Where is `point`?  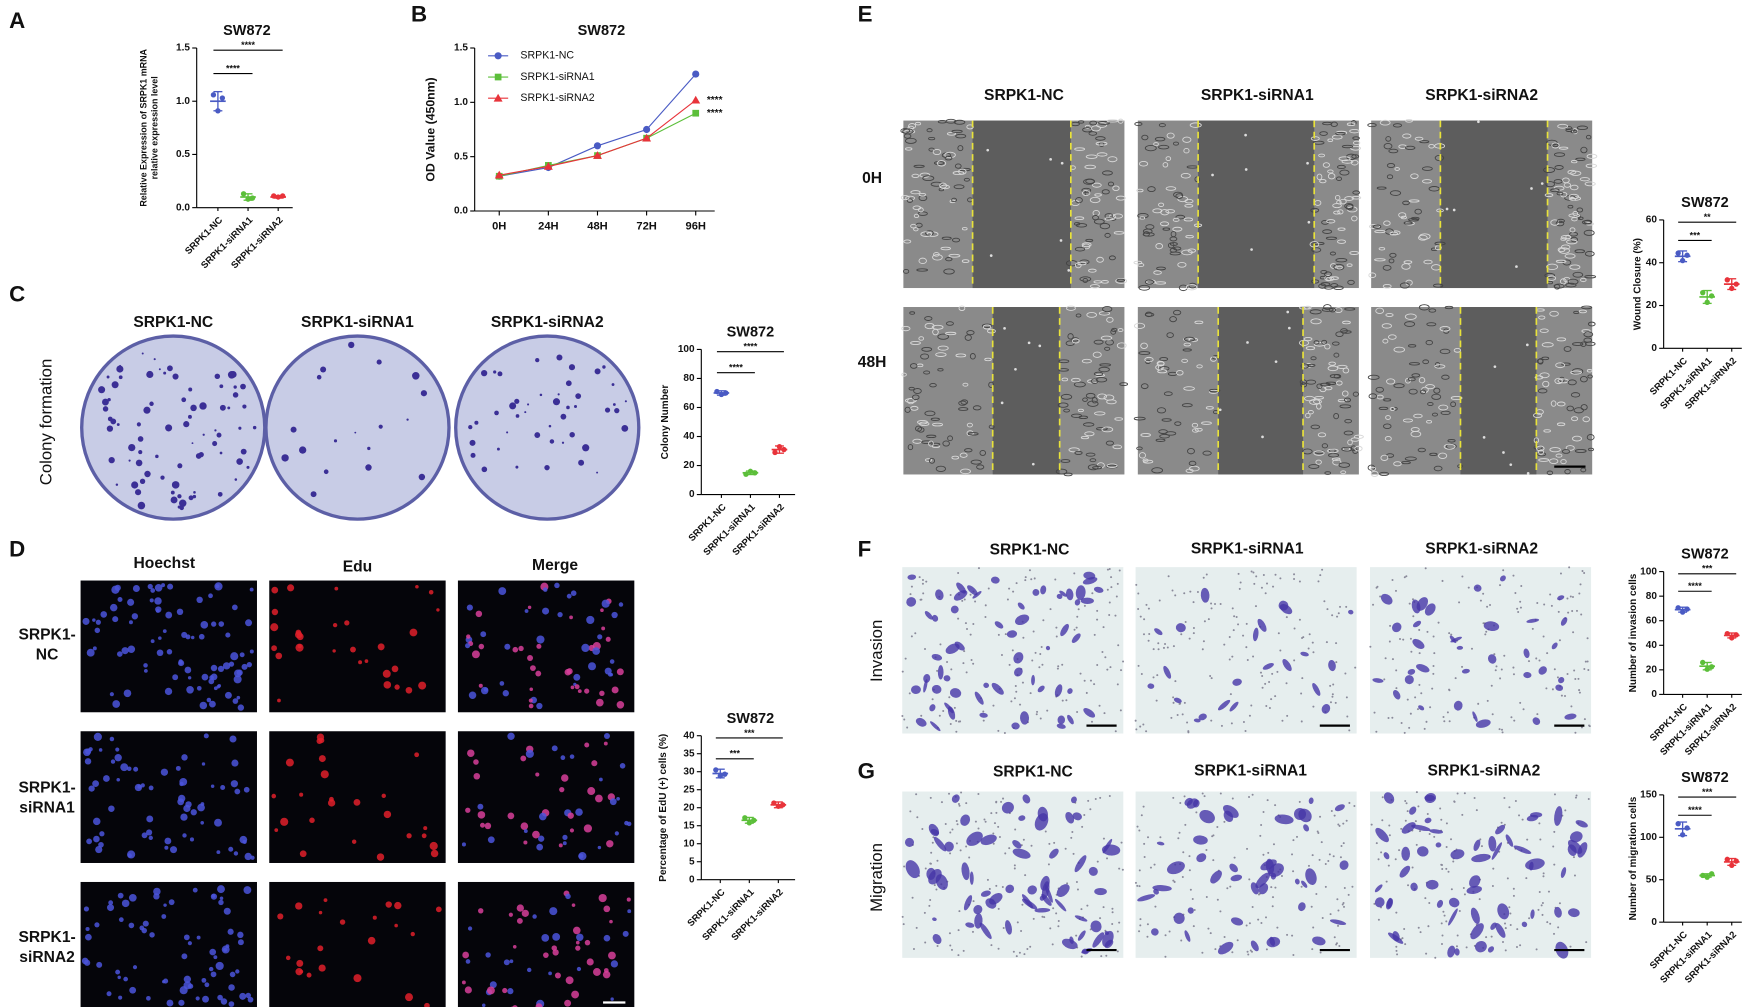
point is located at coordinates (1687, 828).